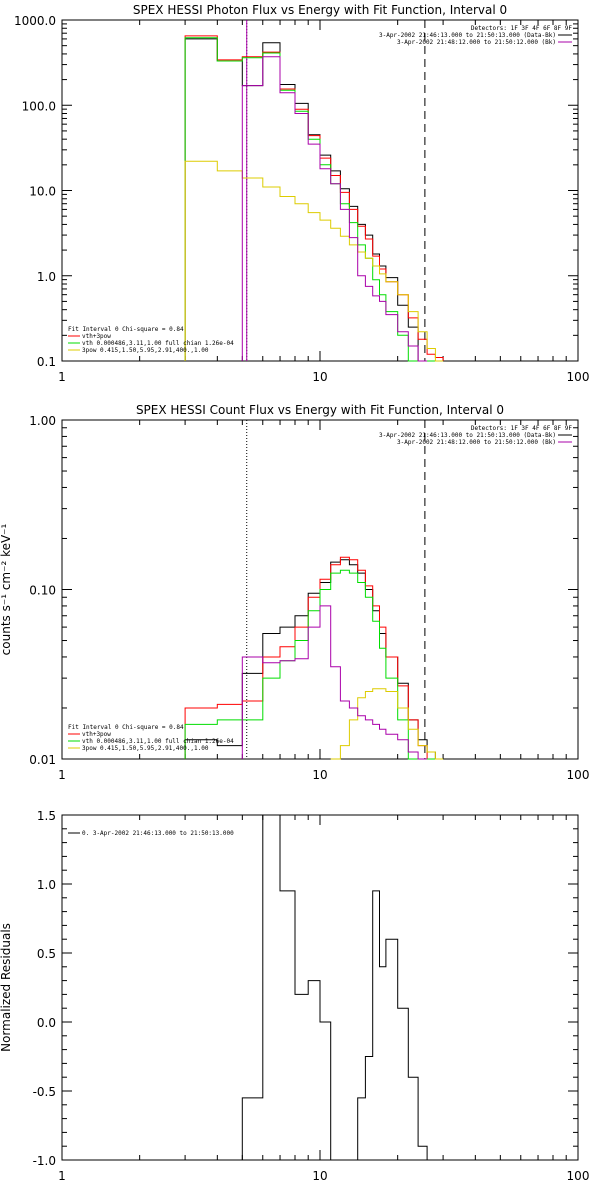  What do you see at coordinates (145, 350) in the screenshot?
I see `legend-left-item-0-3: 3pow 0.415,1.50,5.95,2.91,400.,1.00` at bounding box center [145, 350].